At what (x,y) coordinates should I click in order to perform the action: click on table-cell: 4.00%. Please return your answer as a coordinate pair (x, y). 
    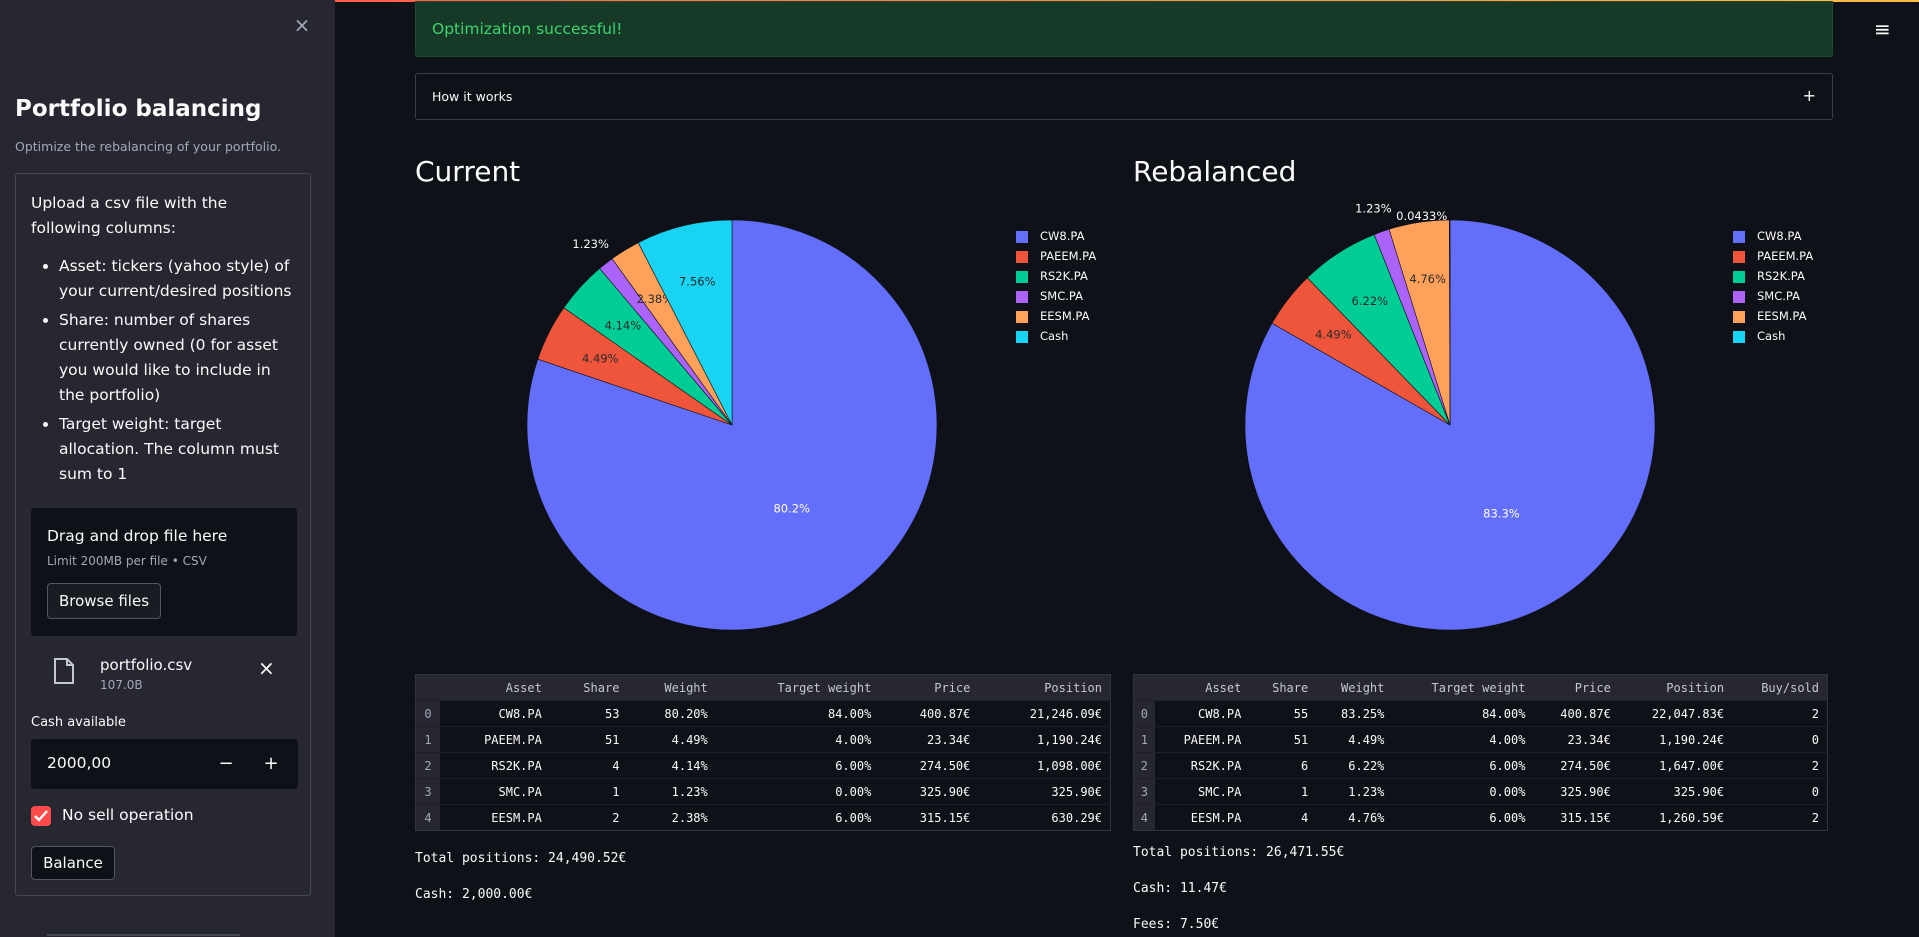
    Looking at the image, I should click on (1463, 739).